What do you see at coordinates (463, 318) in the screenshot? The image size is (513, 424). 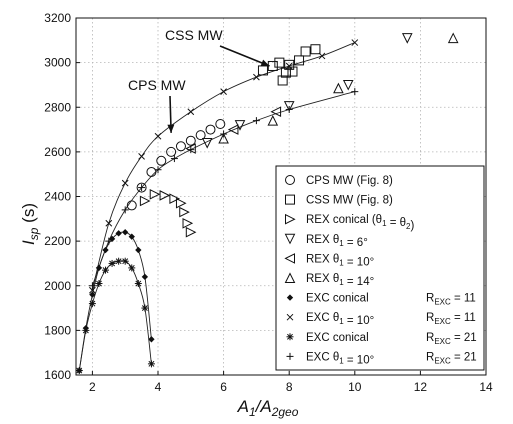 I see `legend-item-7-rexc-value: = 11` at bounding box center [463, 318].